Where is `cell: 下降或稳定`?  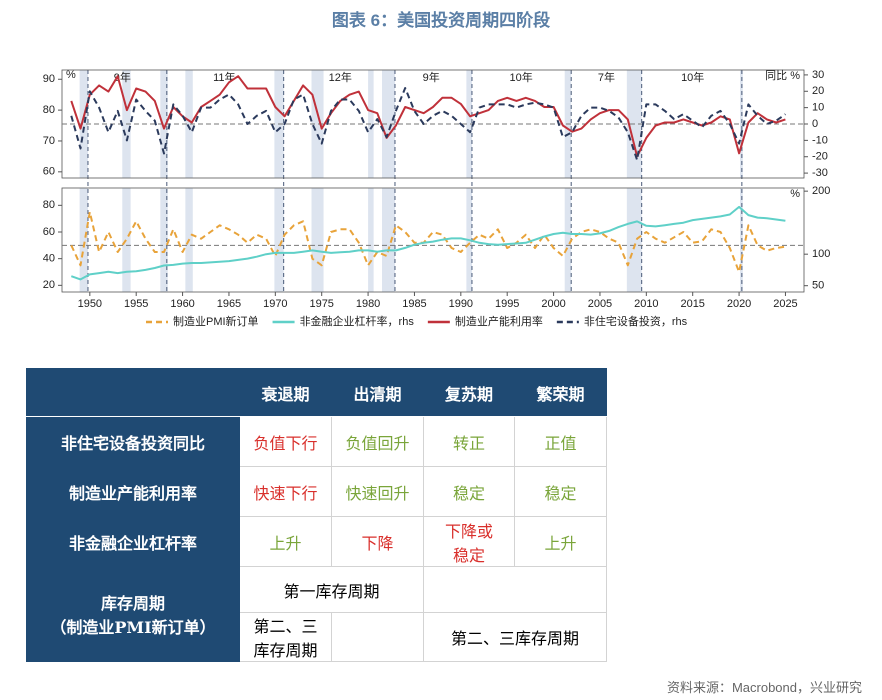 cell: 下降或稳定 is located at coordinates (469, 541).